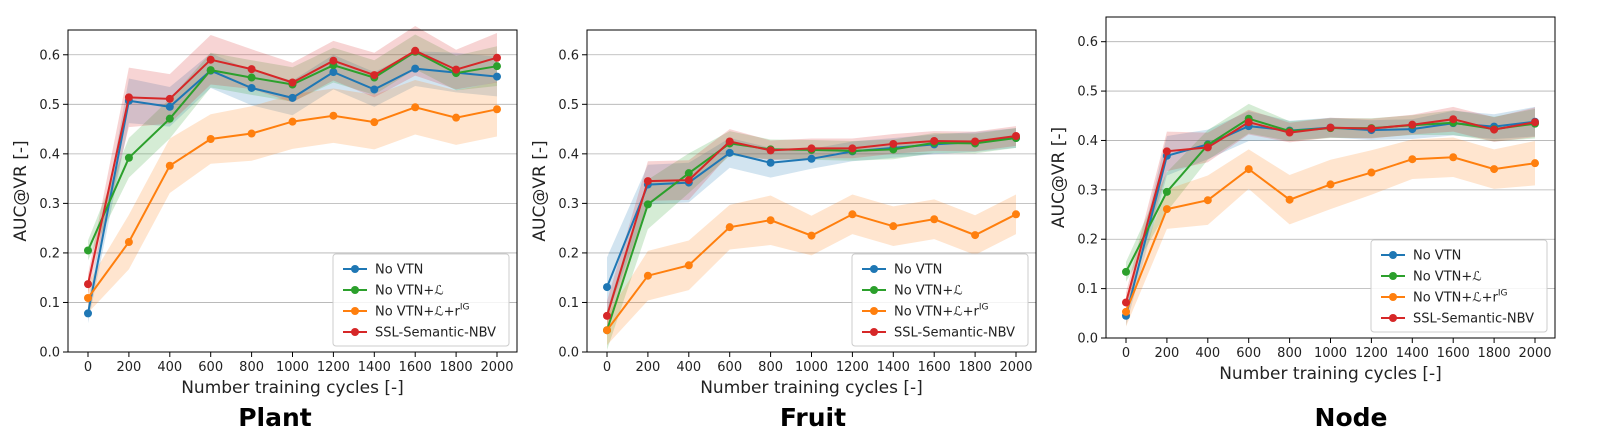 This screenshot has width=1623, height=432. I want to click on legend-label: No VTN+ℒ+rIG, so click(941, 311).